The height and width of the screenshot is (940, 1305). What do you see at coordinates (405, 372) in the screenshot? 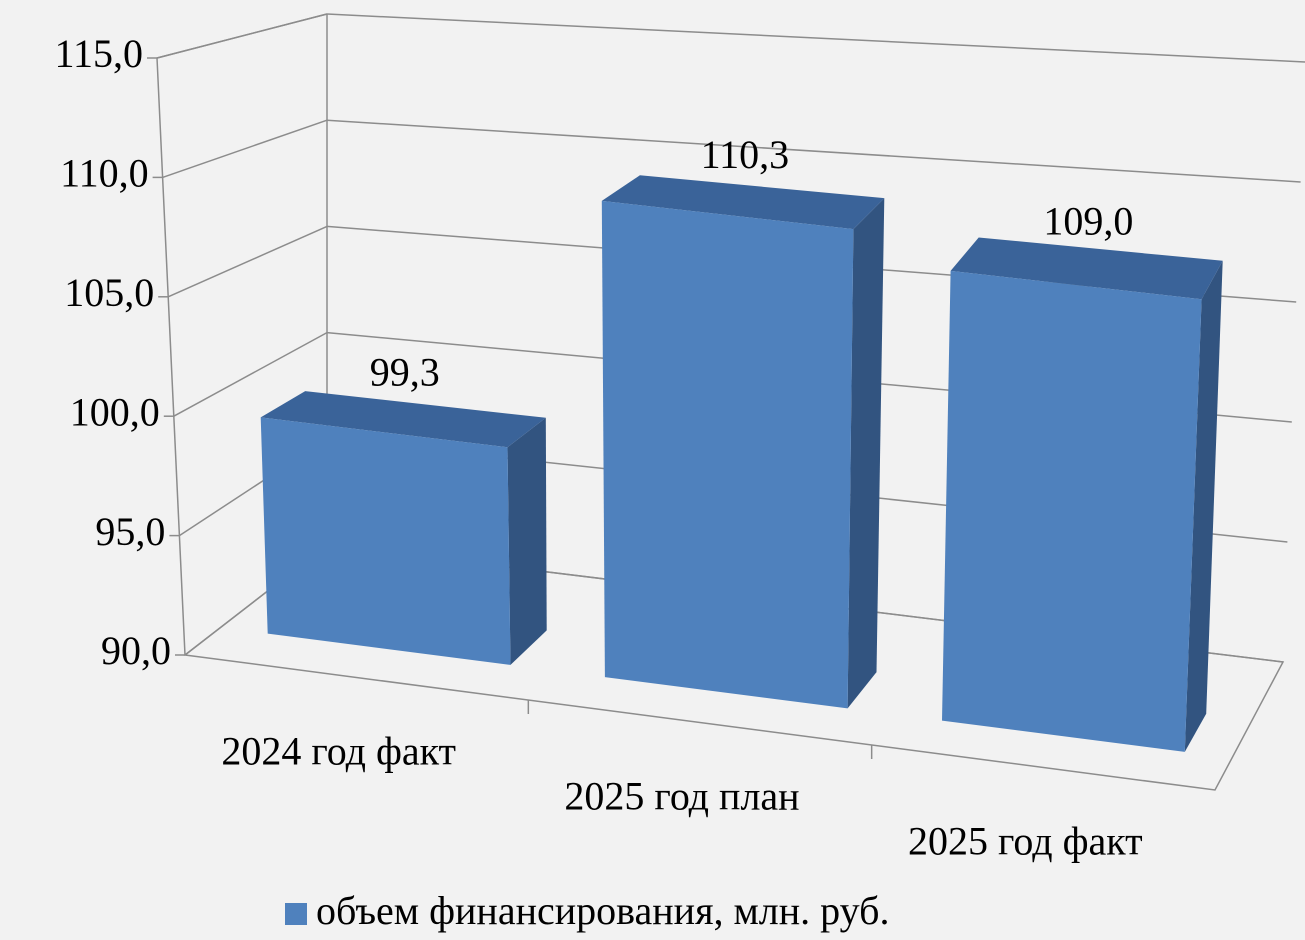
I see `data-label: 99,3` at bounding box center [405, 372].